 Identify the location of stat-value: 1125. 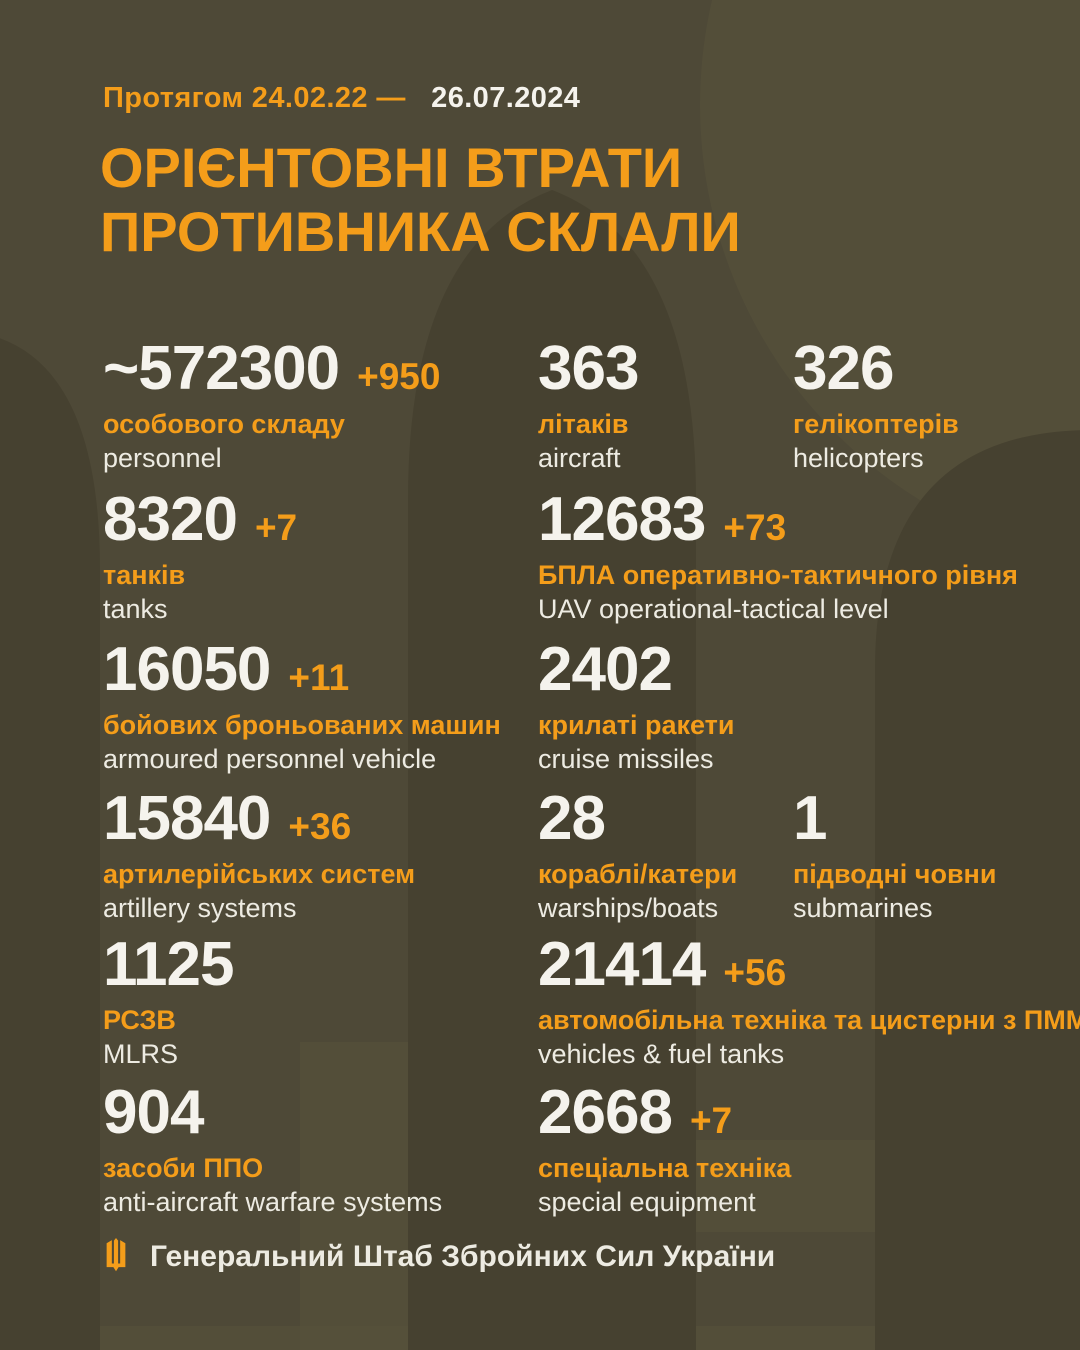
(169, 964).